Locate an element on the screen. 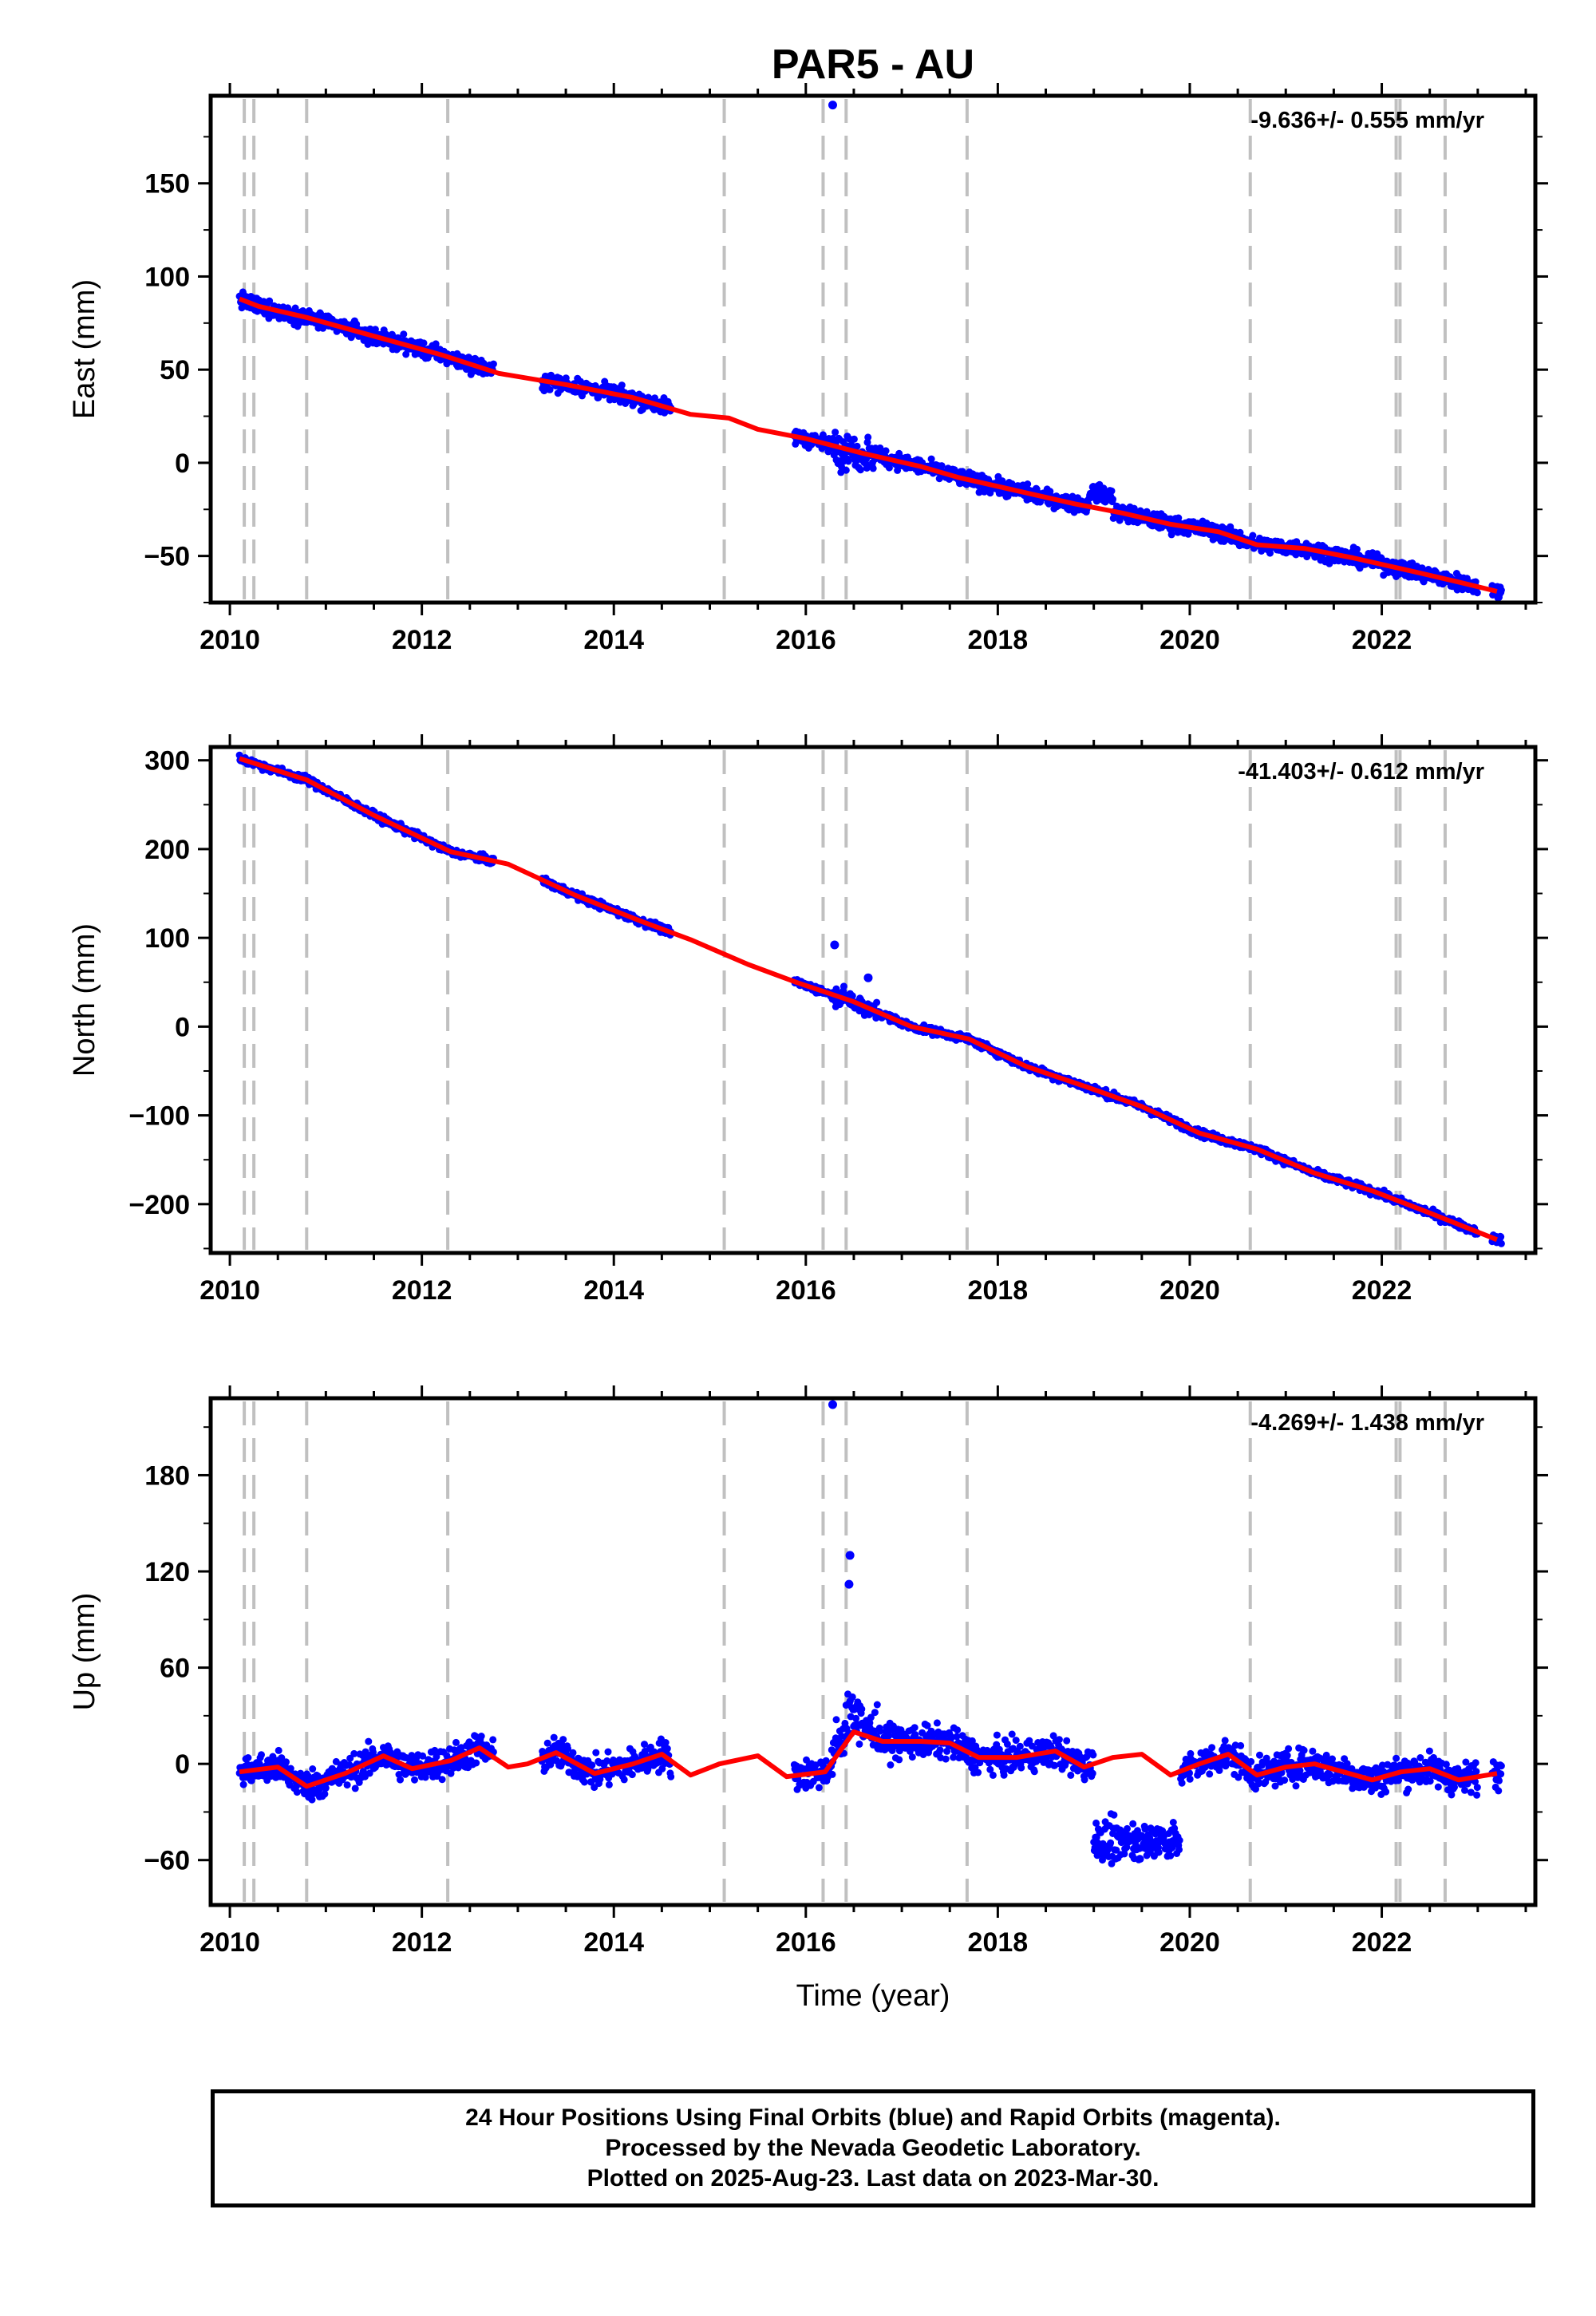 This screenshot has height=2316, width=1596. figure-title: PAR5 - AU is located at coordinates (873, 64).